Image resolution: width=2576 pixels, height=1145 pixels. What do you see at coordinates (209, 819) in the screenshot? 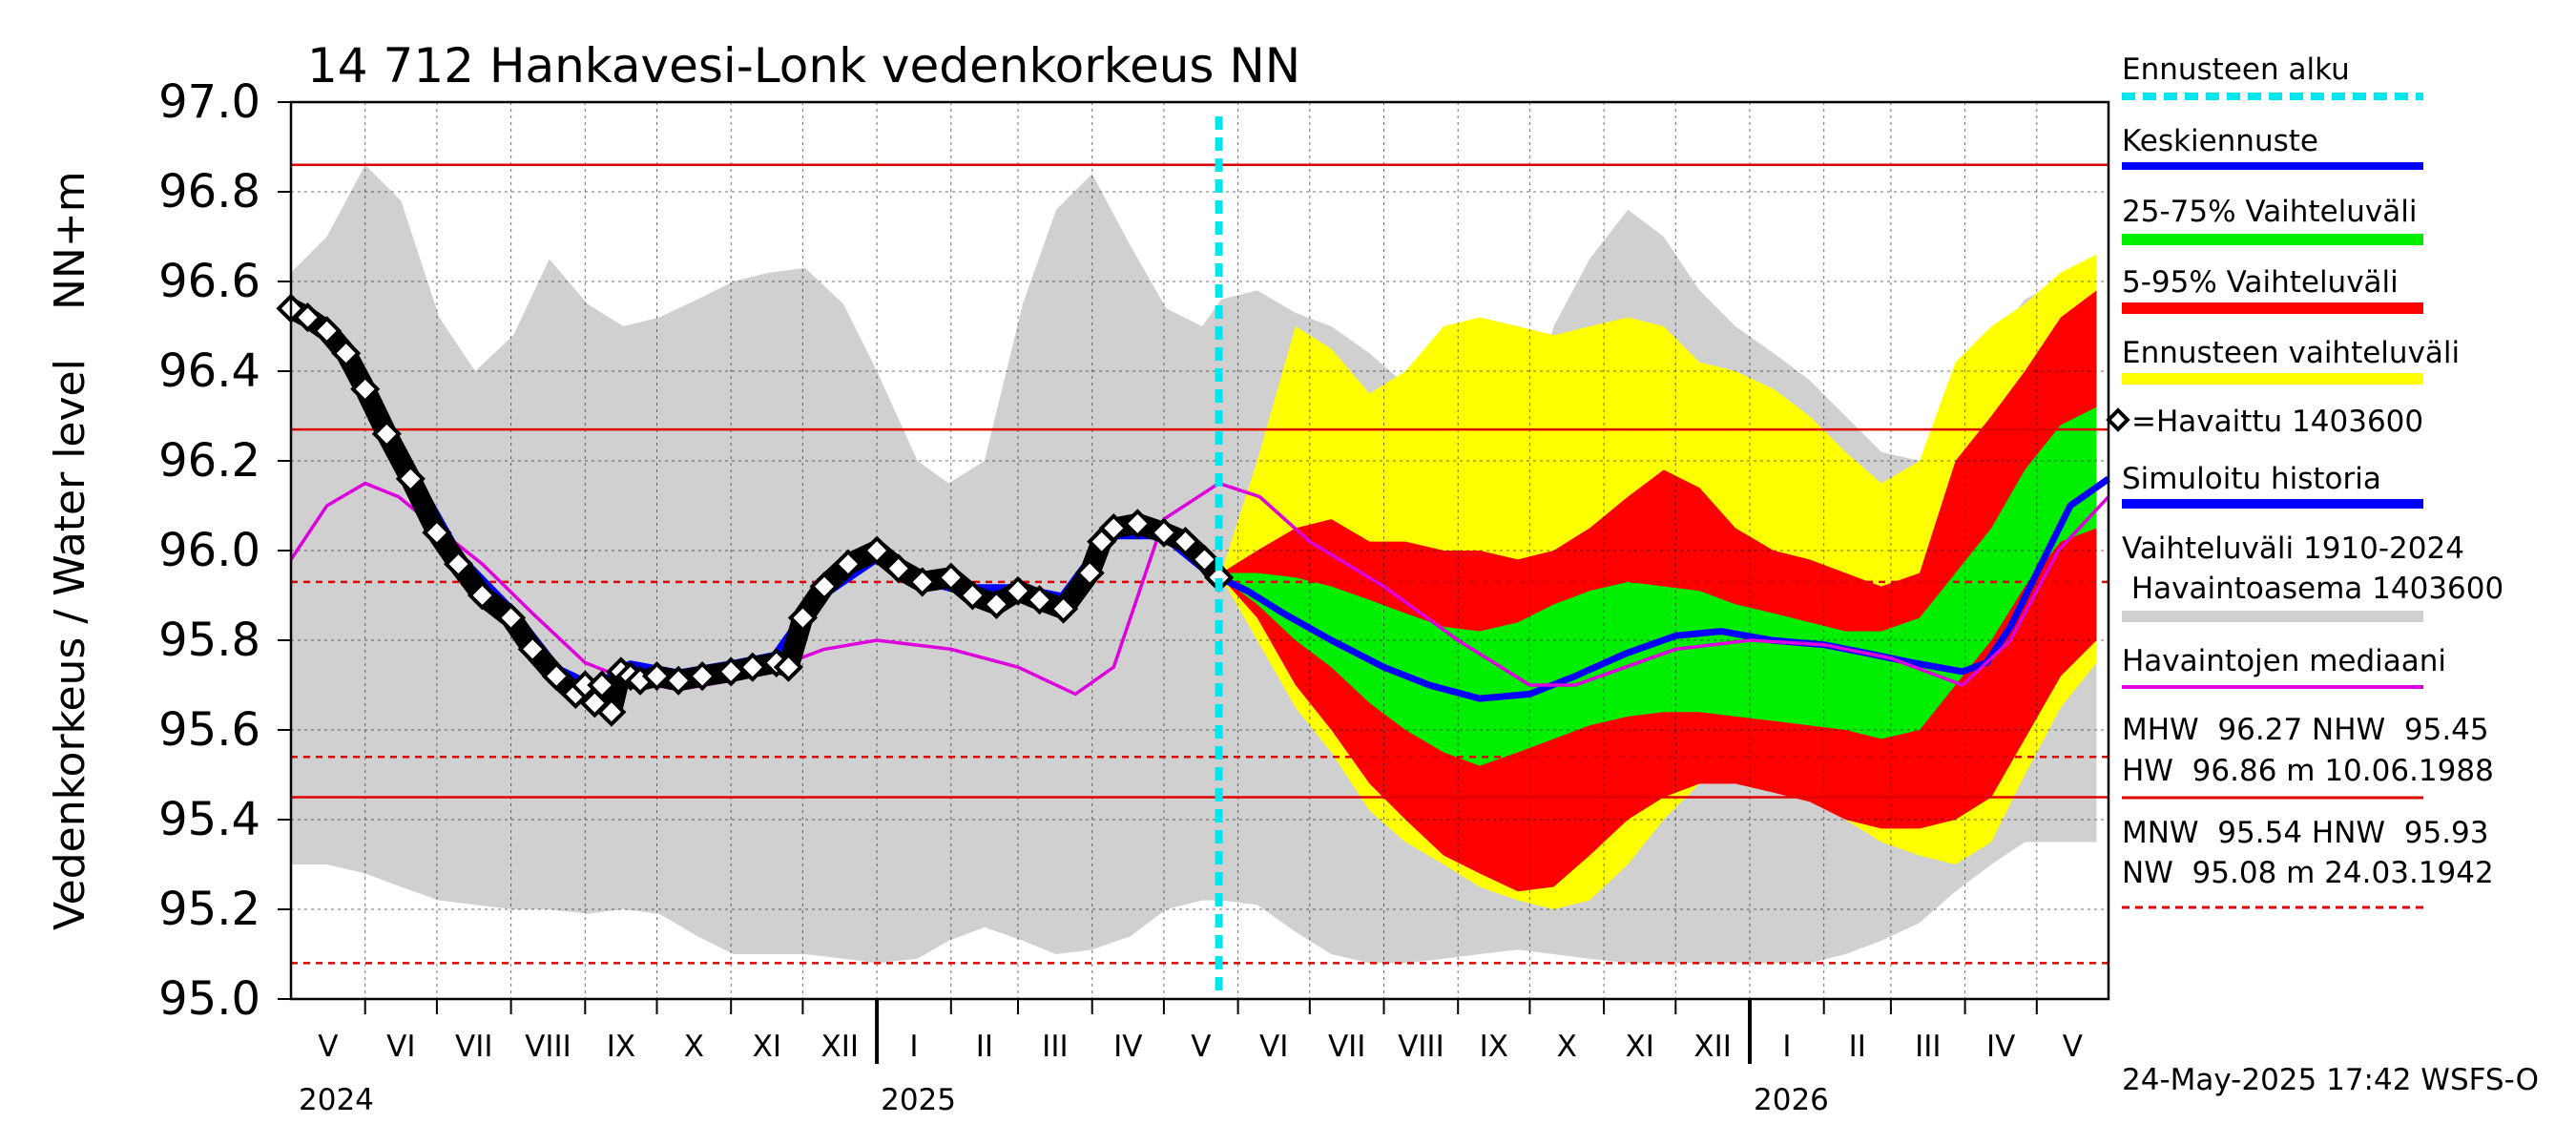
I see `y-tick-label: 95.4` at bounding box center [209, 819].